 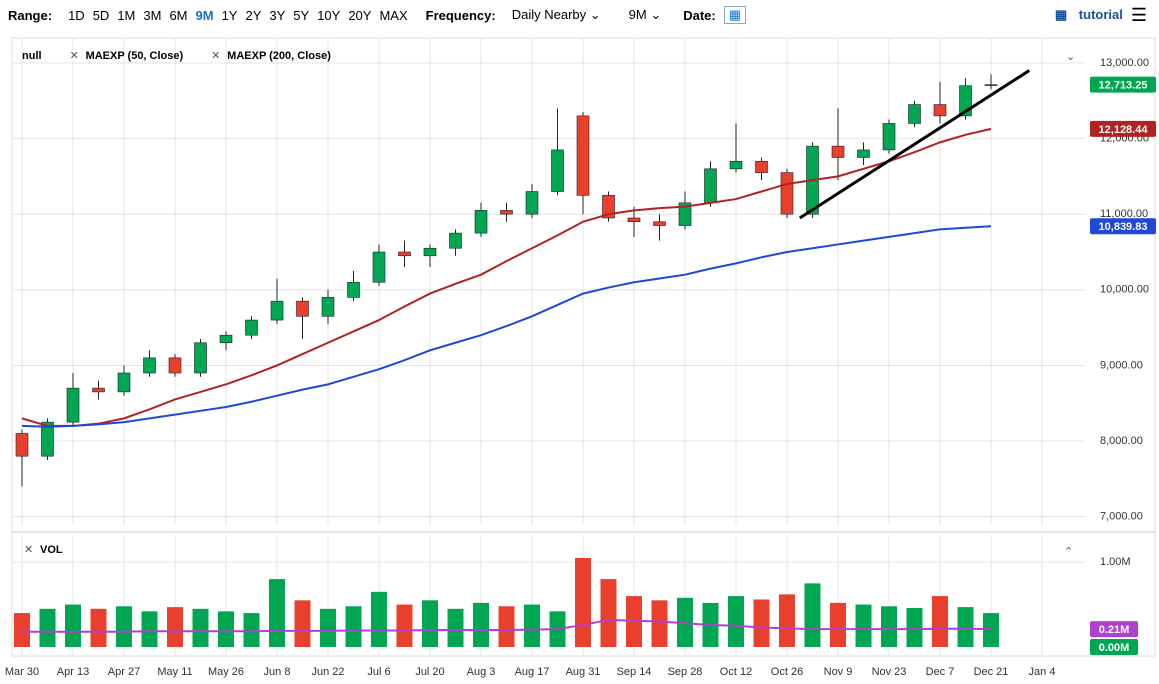 What do you see at coordinates (1138, 14) in the screenshot?
I see `menu-button: ☰` at bounding box center [1138, 14].